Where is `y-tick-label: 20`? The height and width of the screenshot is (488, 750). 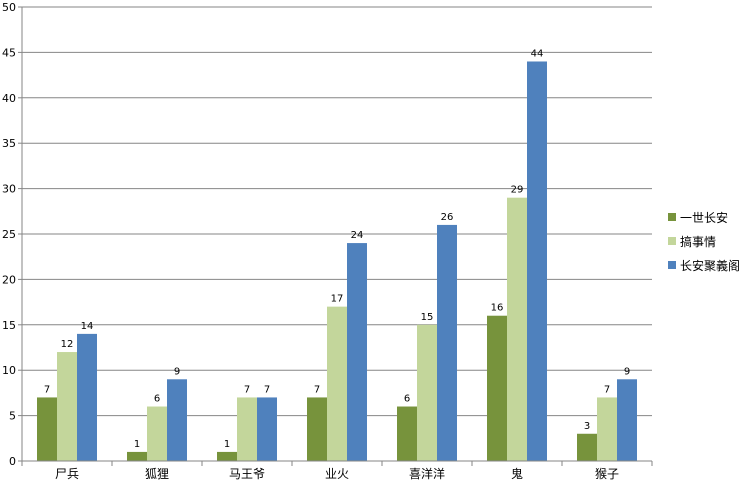
y-tick-label: 20 is located at coordinates (9, 279).